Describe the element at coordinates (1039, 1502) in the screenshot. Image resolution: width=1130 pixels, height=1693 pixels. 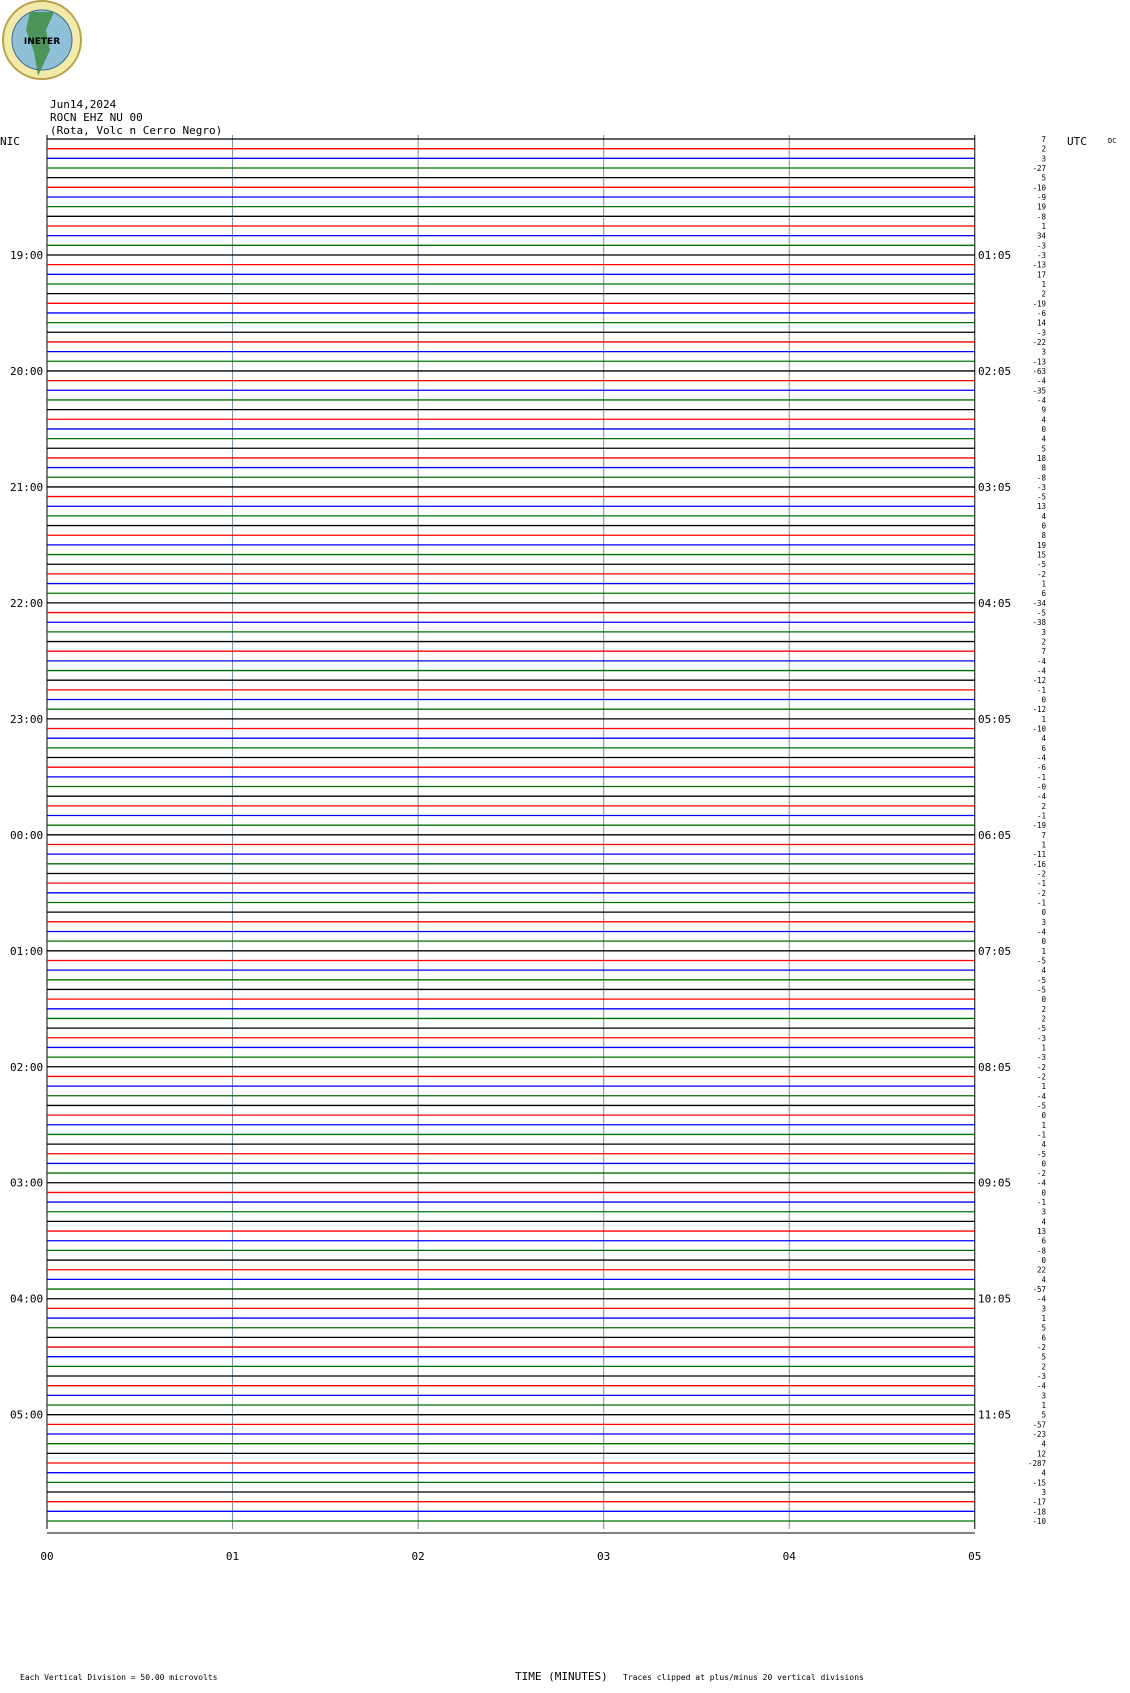
I see `dc-label: -17` at that location.